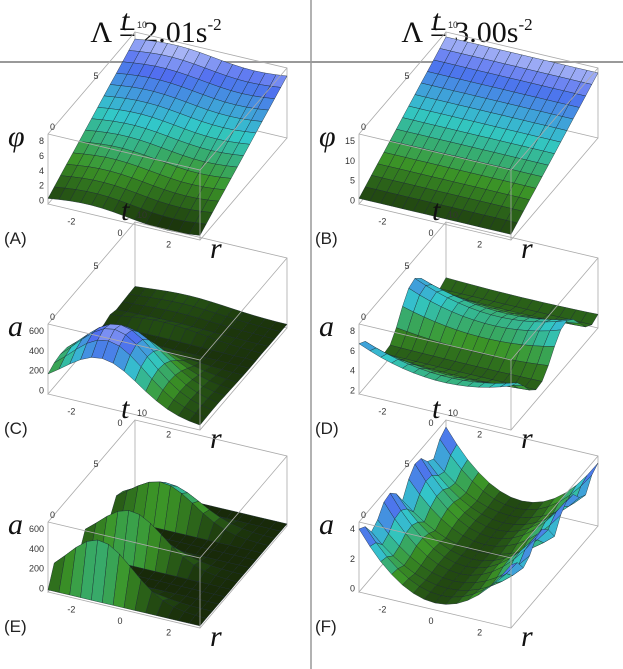 This screenshot has height=669, width=623. Describe the element at coordinates (350, 141) in the screenshot. I see `z-tick-label: 15` at that location.